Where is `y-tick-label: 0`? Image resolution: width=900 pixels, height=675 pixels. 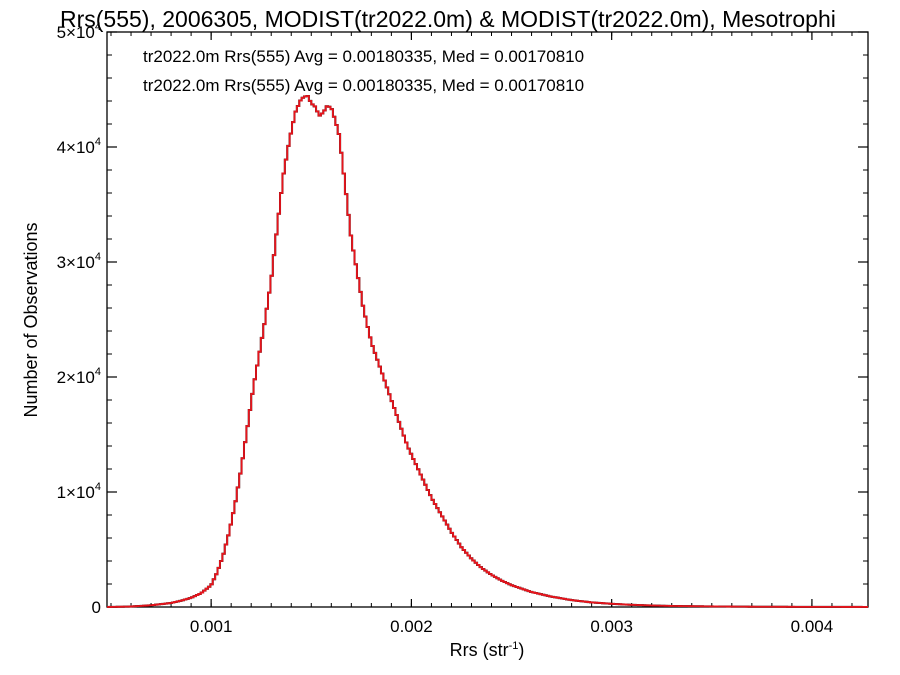
y-tick-label: 0 is located at coordinates (96, 607).